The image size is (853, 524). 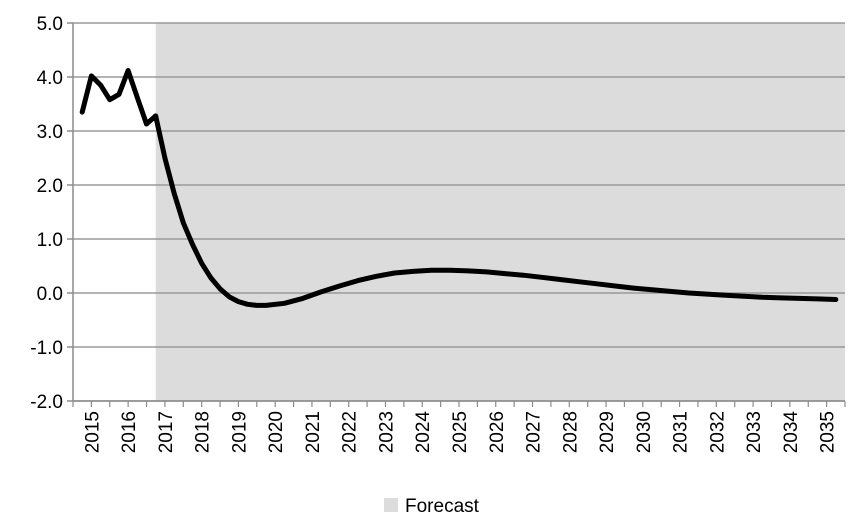 I want to click on x-tick-label: 2027, so click(x=534, y=432).